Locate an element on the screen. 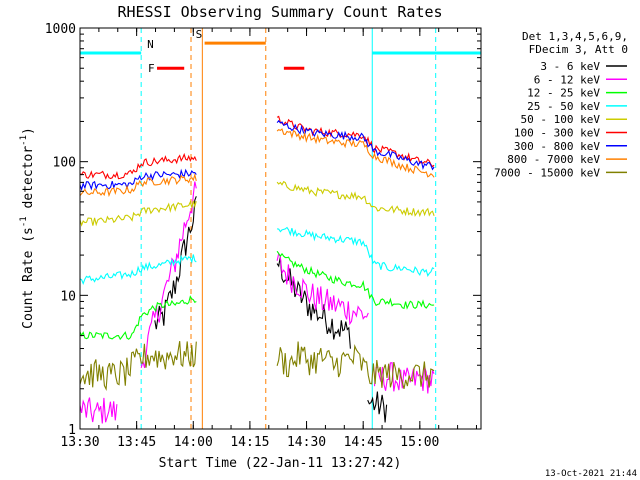  y-tick-label-3: 1000 is located at coordinates (60, 29).